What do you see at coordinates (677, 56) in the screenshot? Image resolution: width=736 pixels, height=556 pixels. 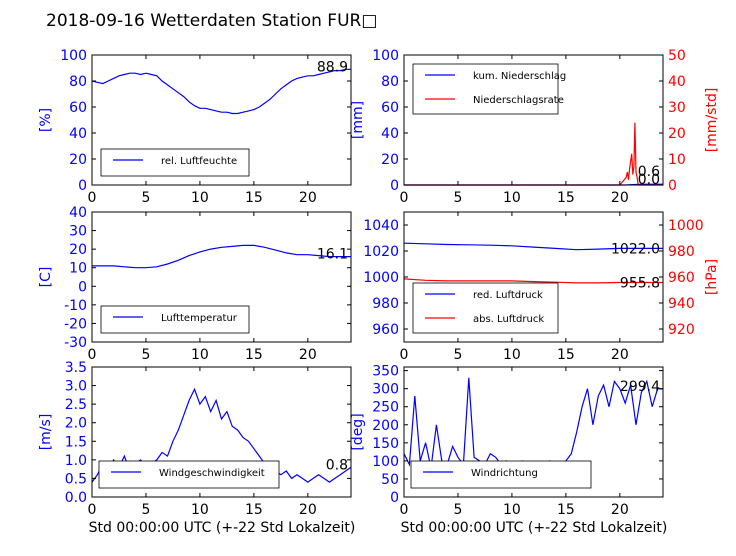 I see `y-right-tick-label: 50` at bounding box center [677, 56].